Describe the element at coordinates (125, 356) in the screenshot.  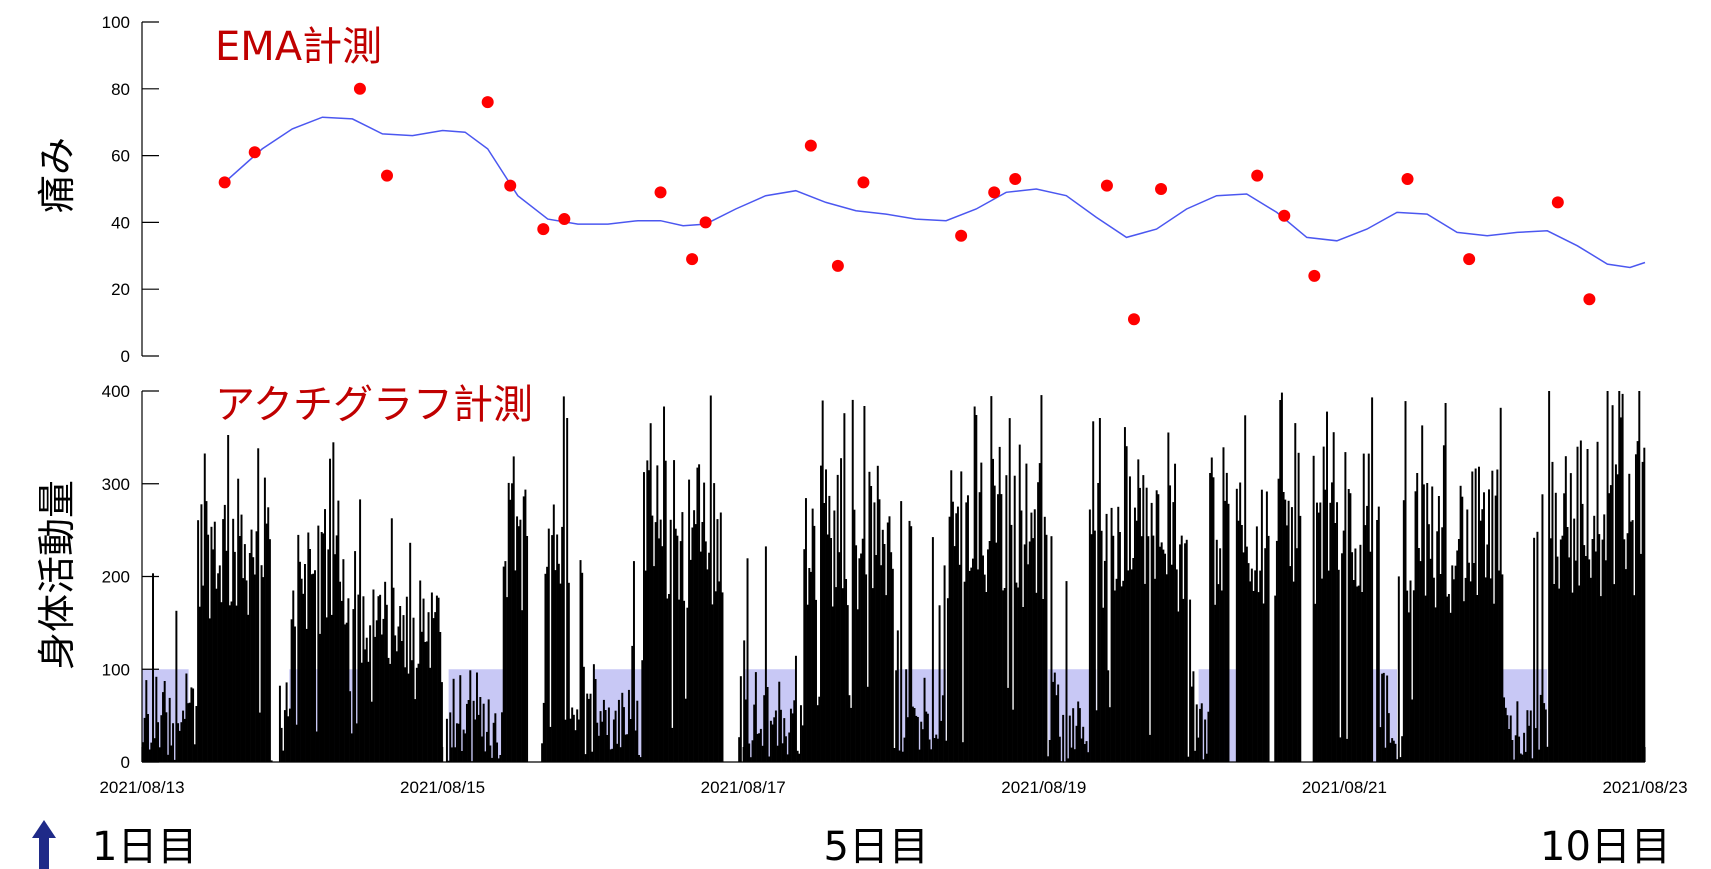
I see `pain-y-tick-label: 0` at that location.